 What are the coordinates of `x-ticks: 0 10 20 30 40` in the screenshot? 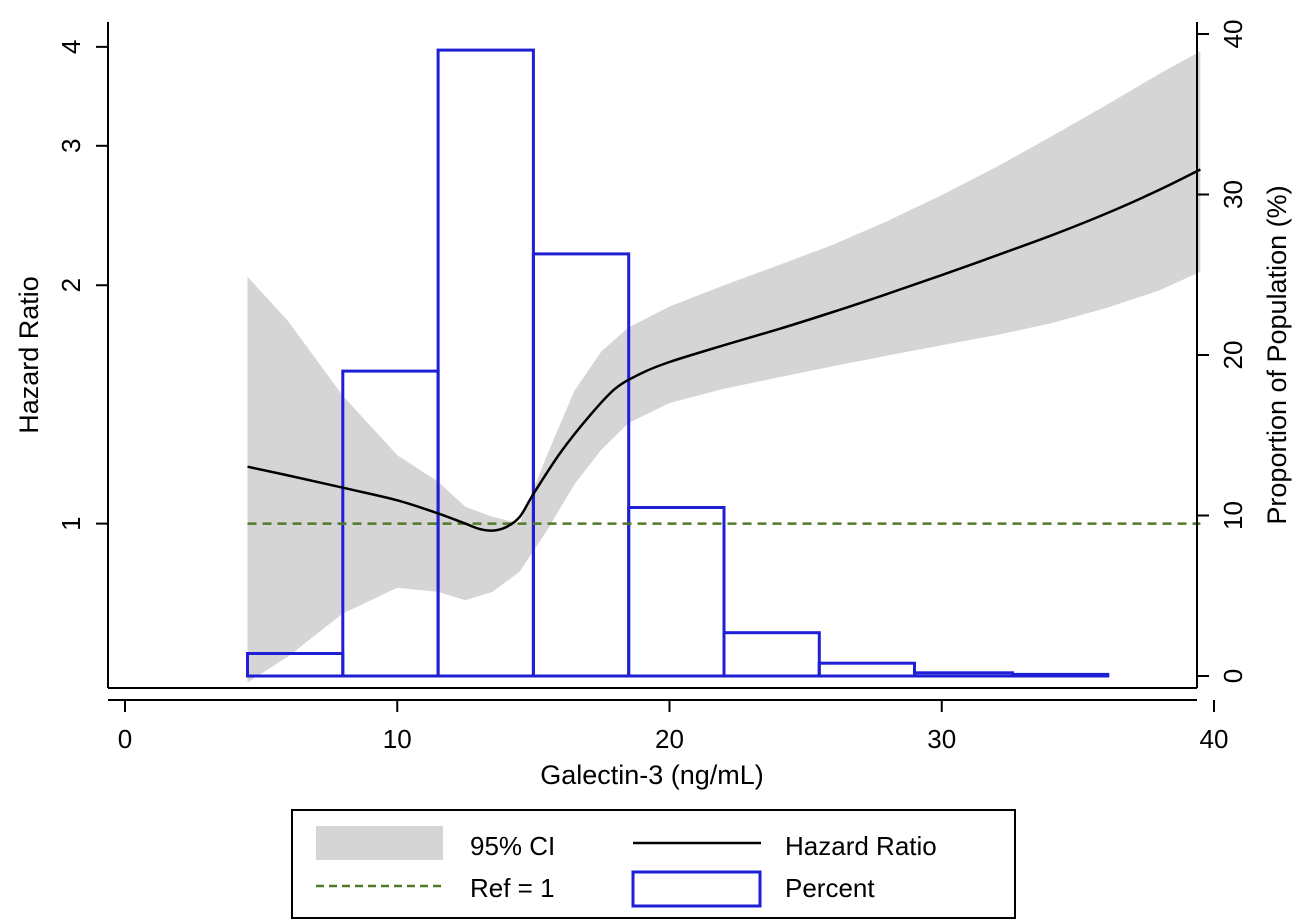 It's located at (673, 727).